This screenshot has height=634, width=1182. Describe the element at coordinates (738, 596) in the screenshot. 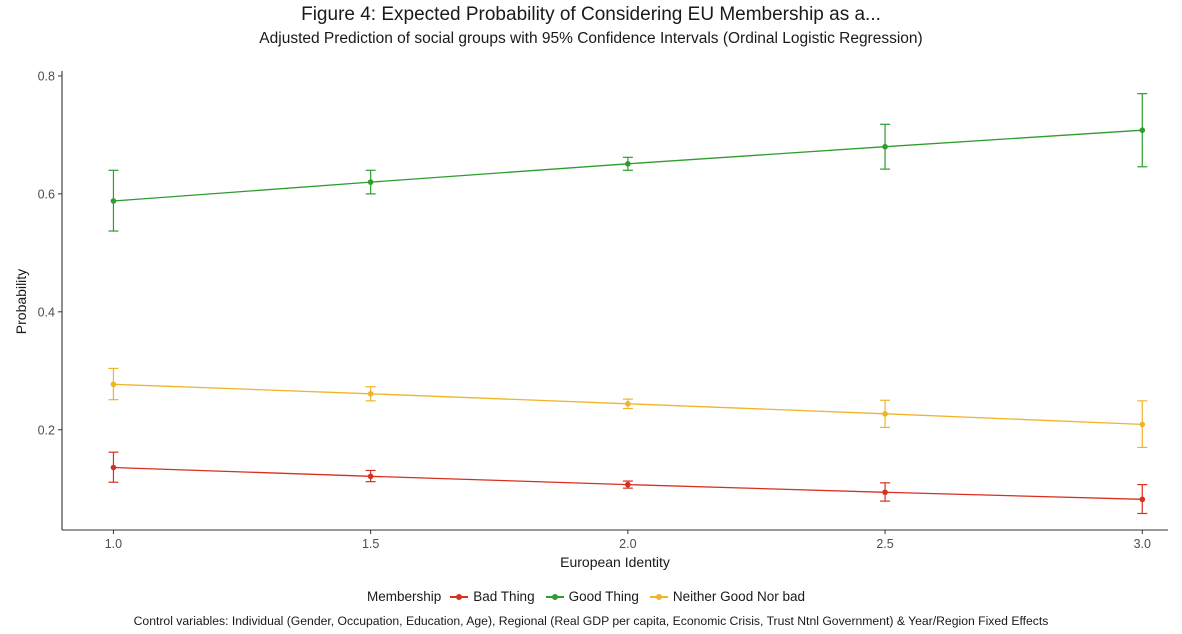

I see `legend-label-neither: Neither Good Nor bad` at that location.